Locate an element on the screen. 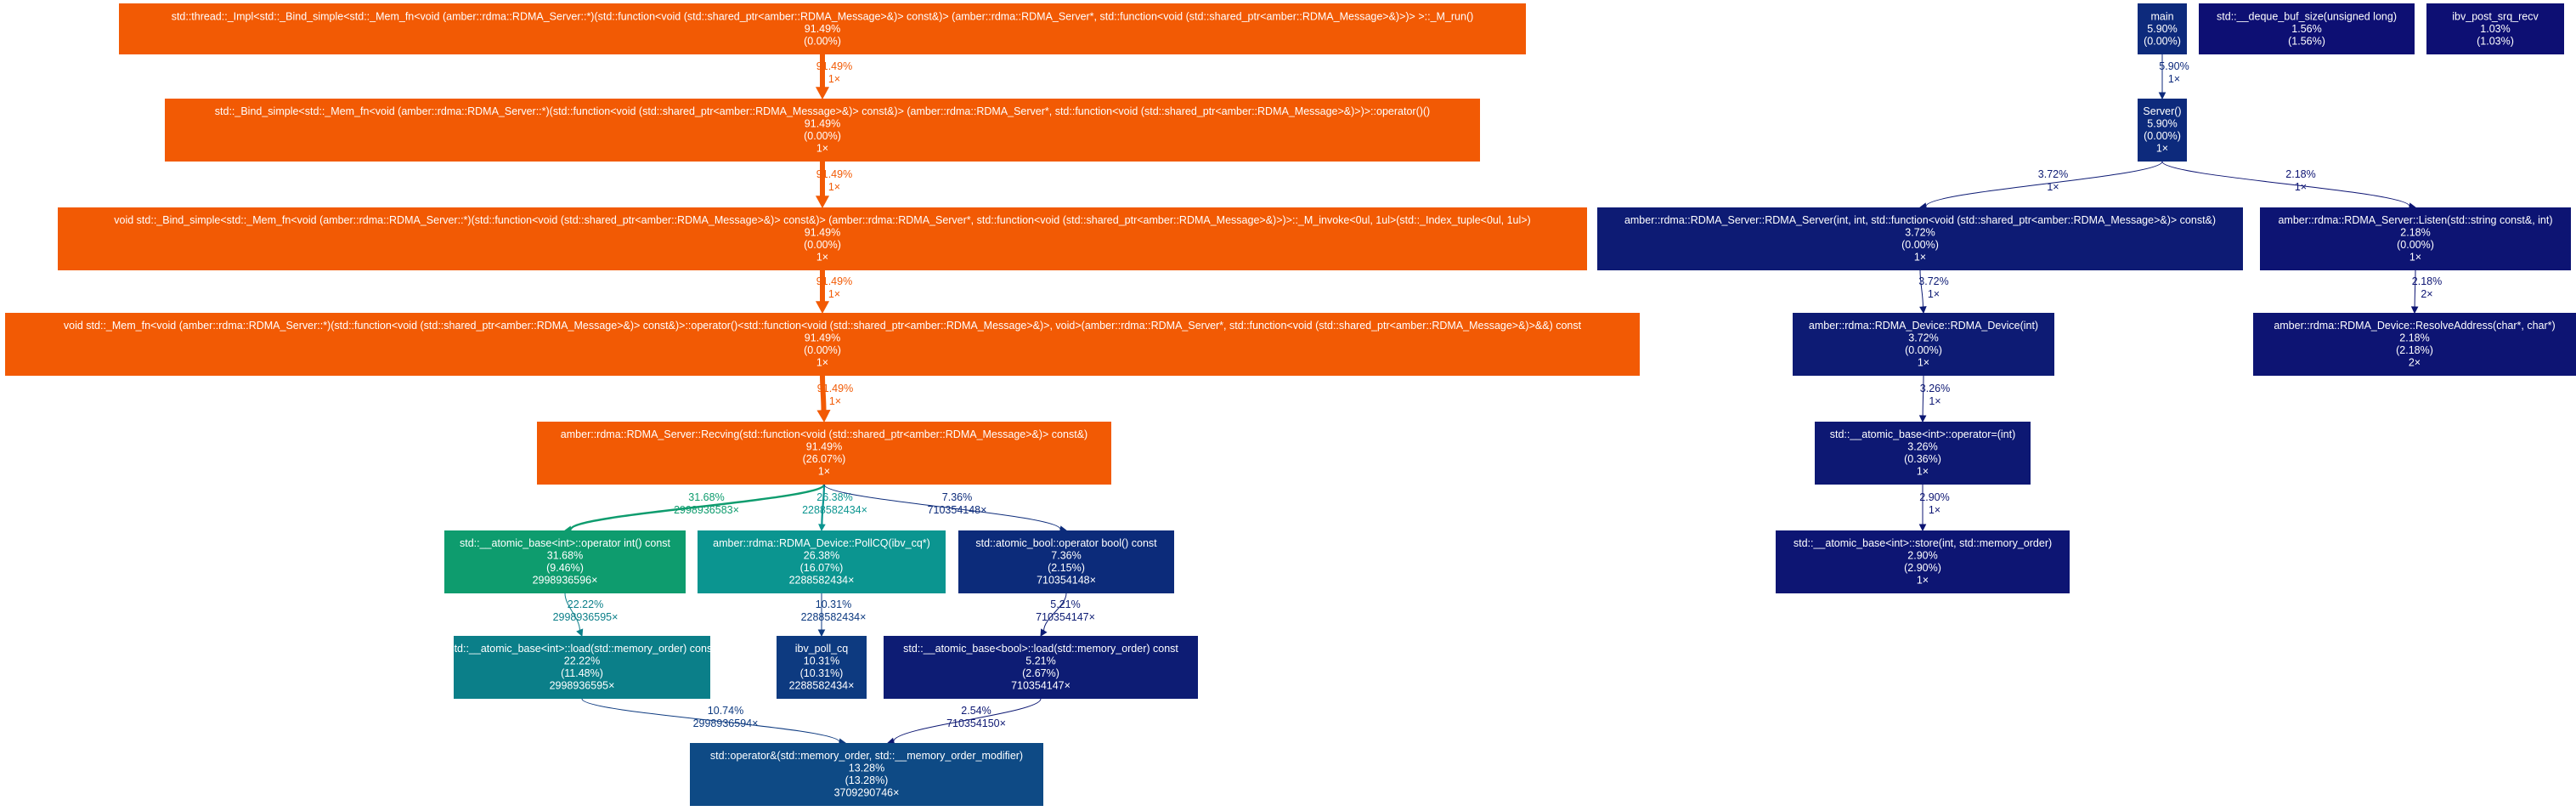 This screenshot has height=811, width=2576. node-function-name: ibv_post_srq_recv is located at coordinates (2495, 16).